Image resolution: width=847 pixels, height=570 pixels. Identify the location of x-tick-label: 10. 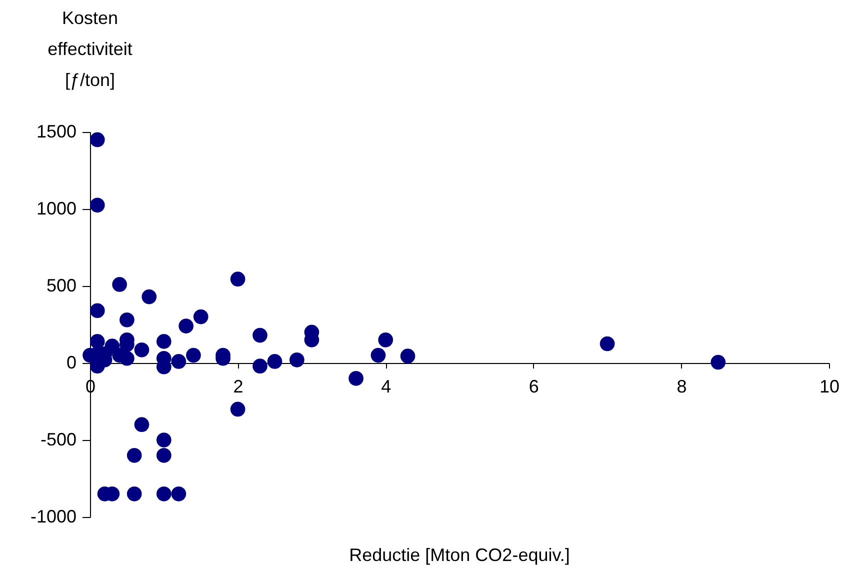
(829, 386).